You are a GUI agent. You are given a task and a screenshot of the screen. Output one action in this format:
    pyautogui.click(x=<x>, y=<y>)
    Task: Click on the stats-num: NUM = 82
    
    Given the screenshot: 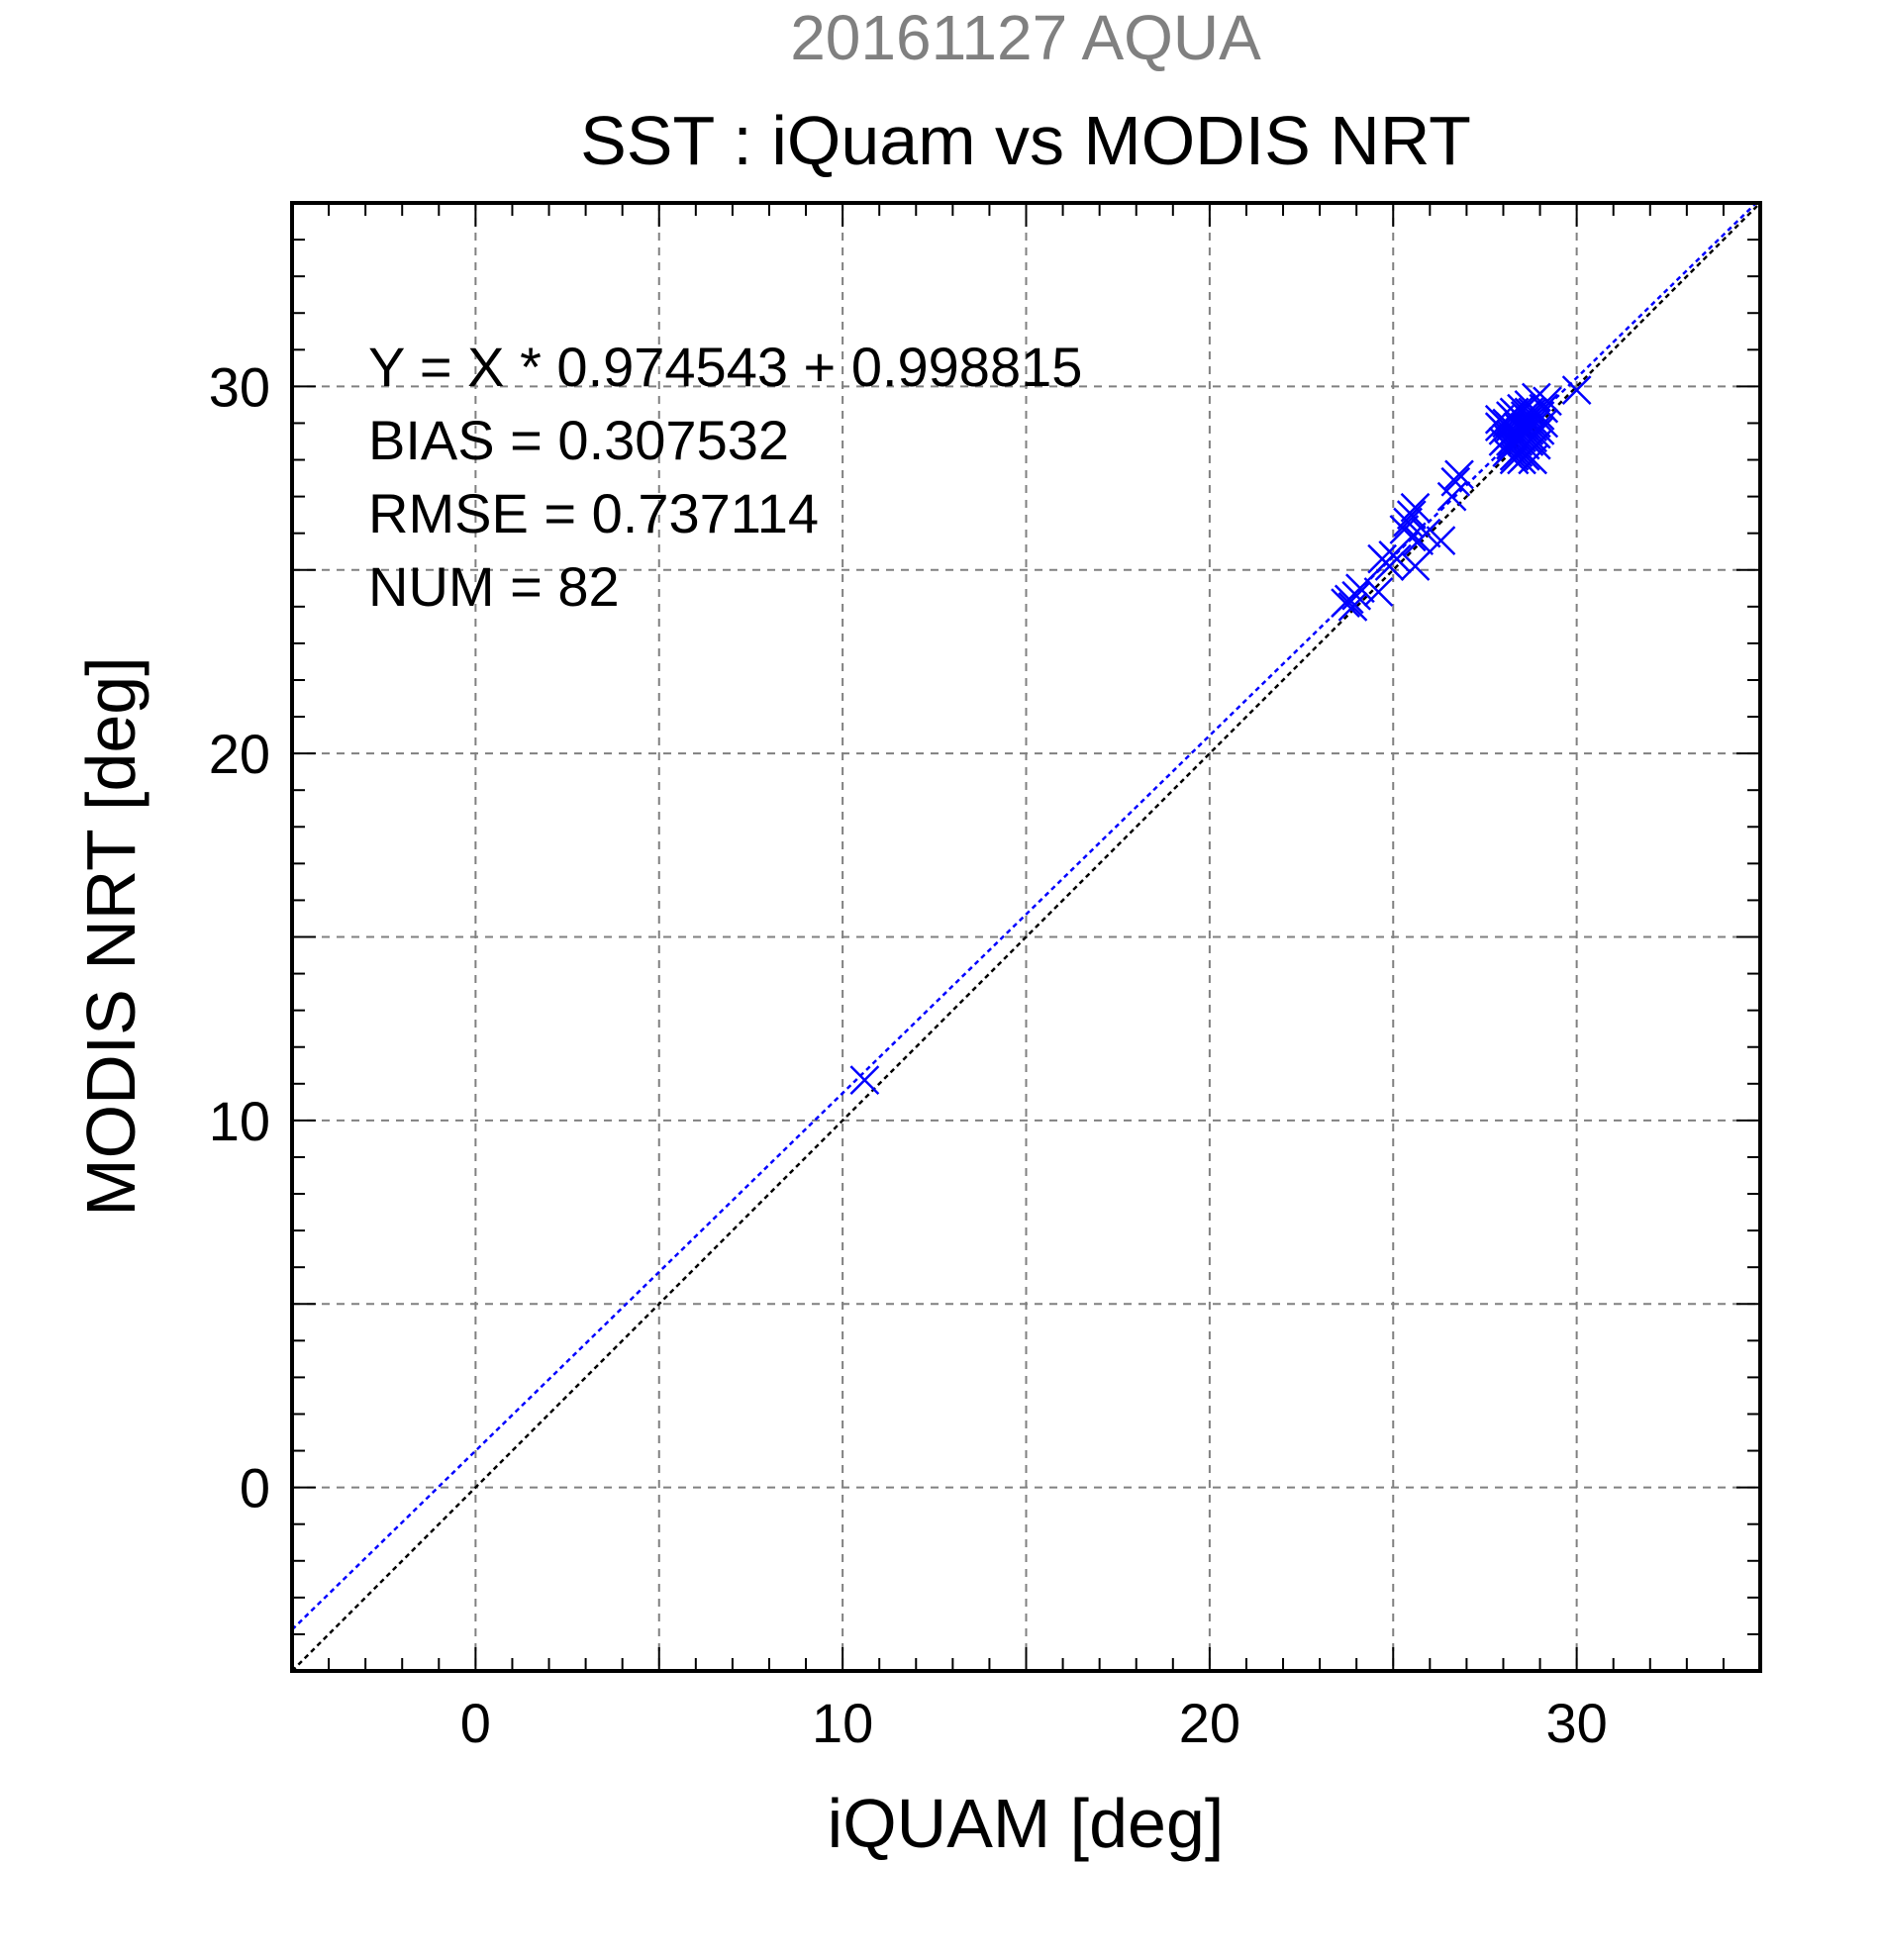 What is the action you would take?
    pyautogui.click(x=494, y=586)
    